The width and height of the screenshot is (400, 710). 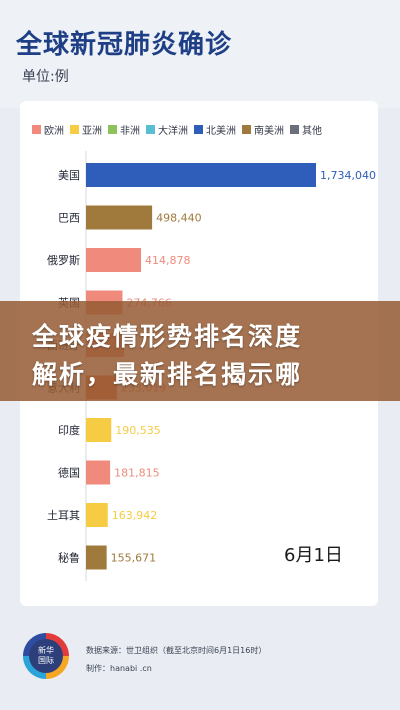 I want to click on legend-item: 其他, so click(x=306, y=129).